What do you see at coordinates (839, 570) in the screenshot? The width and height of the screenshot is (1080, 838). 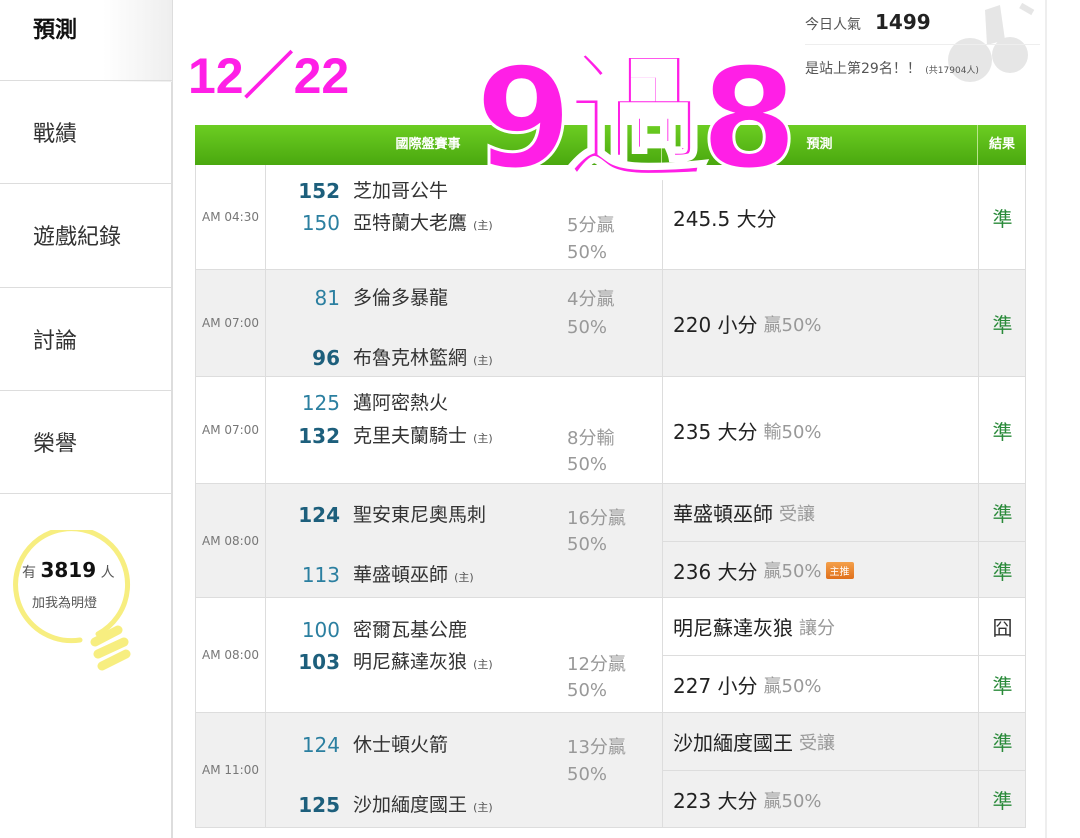 I see `featured-badge: 主推` at bounding box center [839, 570].